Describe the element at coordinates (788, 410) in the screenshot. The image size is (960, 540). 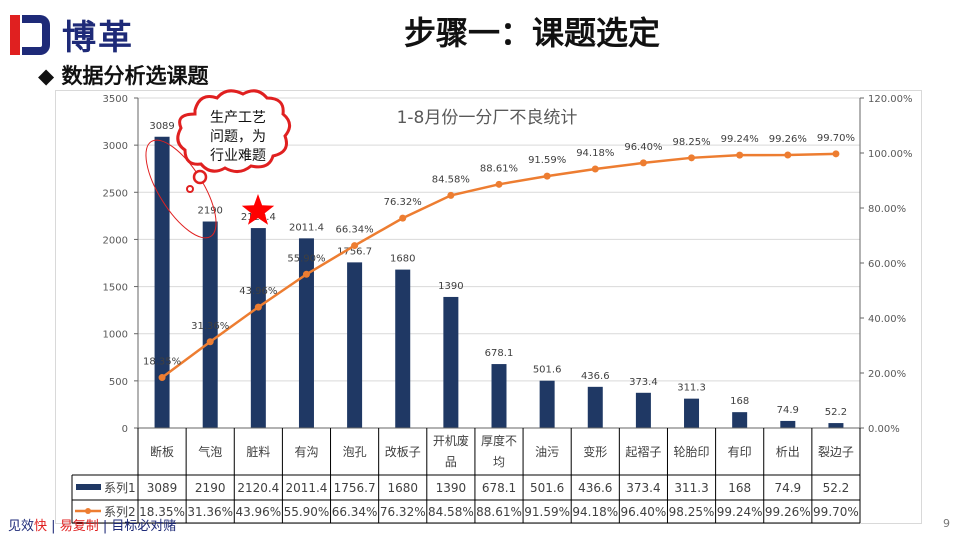
I see `bar-data-label: 74.9` at that location.